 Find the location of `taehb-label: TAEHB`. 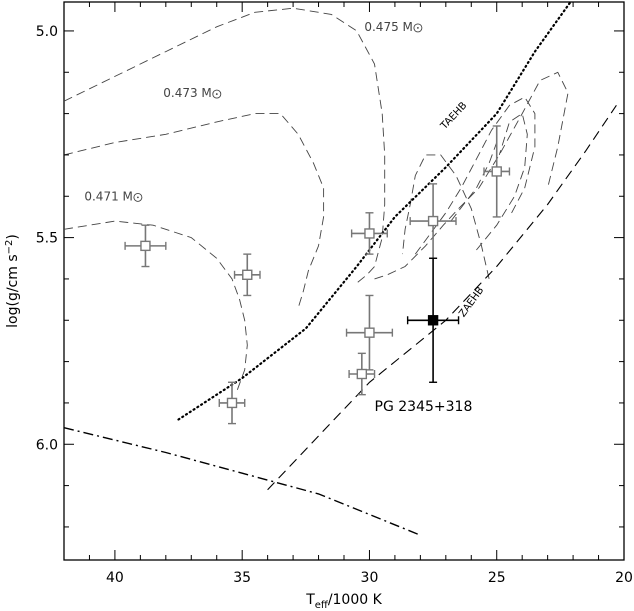

taehb-label: TAEHB is located at coordinates (453, 116).